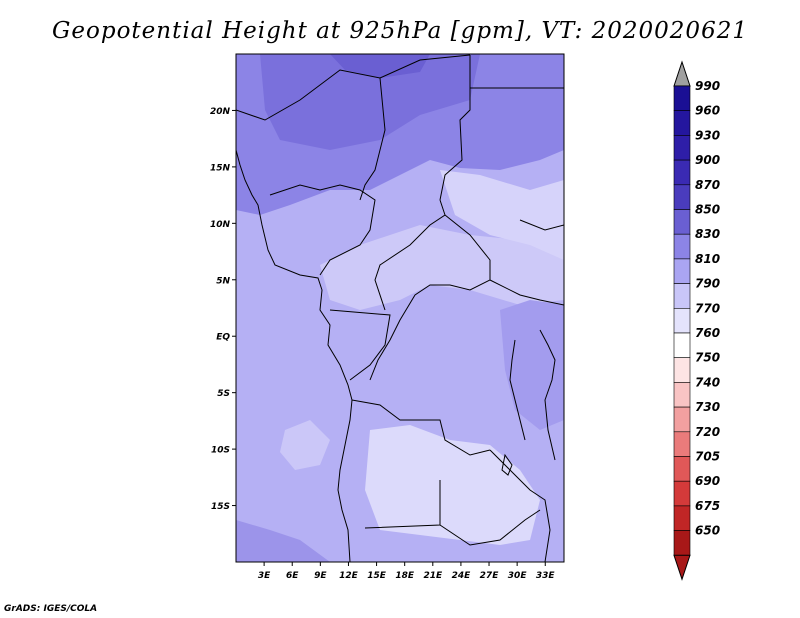 The width and height of the screenshot is (800, 618). Describe the element at coordinates (223, 281) in the screenshot. I see `lat-label: 5N` at that location.